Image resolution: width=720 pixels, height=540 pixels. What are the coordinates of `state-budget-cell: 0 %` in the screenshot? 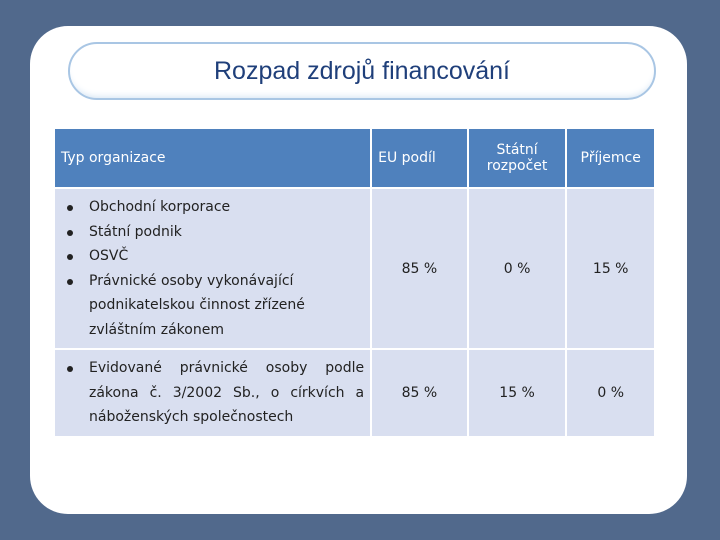 It's located at (517, 268).